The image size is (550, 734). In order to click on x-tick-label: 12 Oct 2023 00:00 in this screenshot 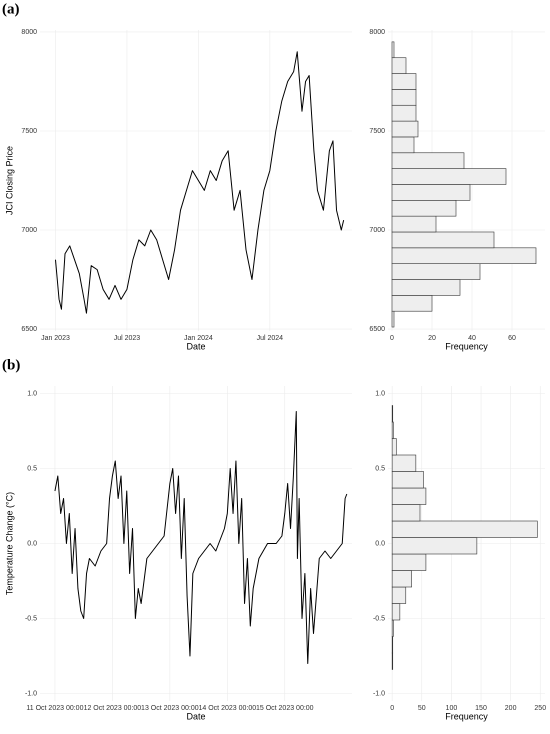, I will do `click(113, 708)`.